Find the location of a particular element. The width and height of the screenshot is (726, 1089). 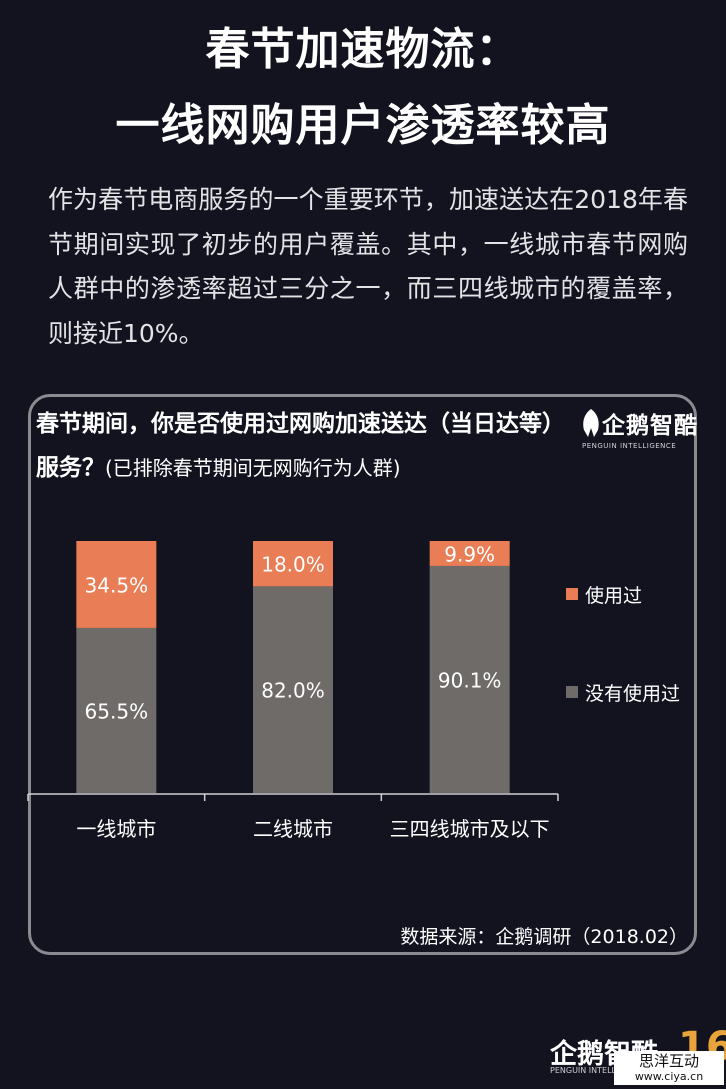

brand-logo-text: 企鹅智酷 is located at coordinates (650, 426).